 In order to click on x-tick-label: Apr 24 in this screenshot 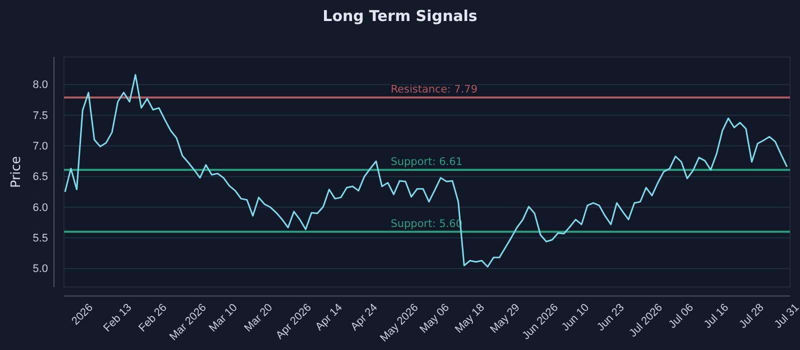, I will do `click(364, 318)`.